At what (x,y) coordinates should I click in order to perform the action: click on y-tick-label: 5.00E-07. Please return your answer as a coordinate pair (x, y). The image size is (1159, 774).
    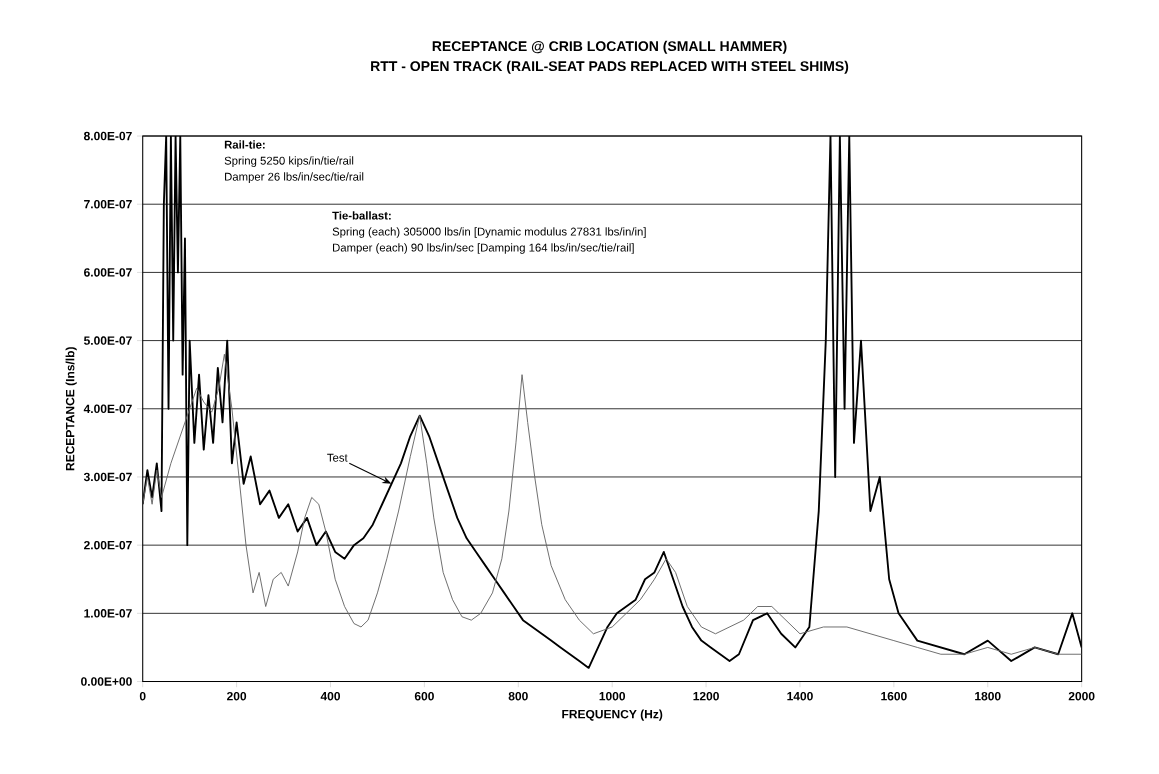
    Looking at the image, I should click on (107, 341).